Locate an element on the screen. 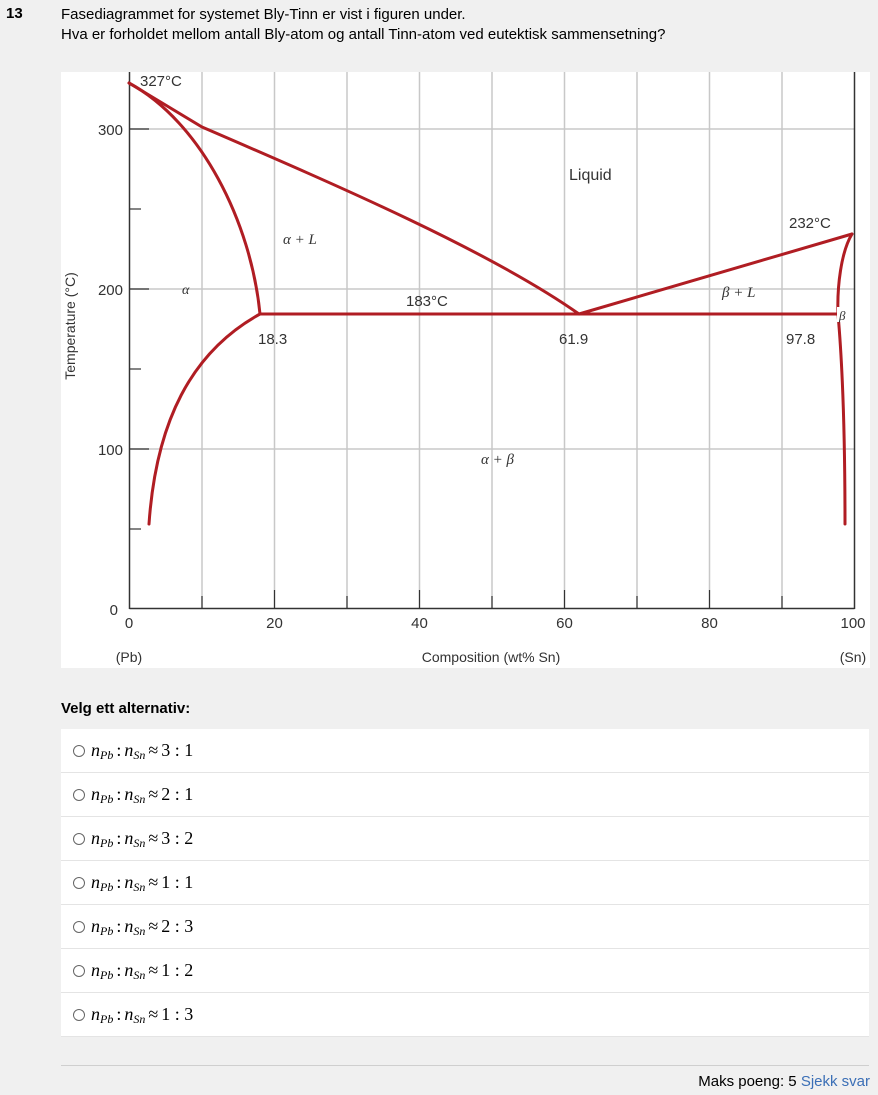 The image size is (878, 1095). ratio: 2 : 1 is located at coordinates (177, 794).